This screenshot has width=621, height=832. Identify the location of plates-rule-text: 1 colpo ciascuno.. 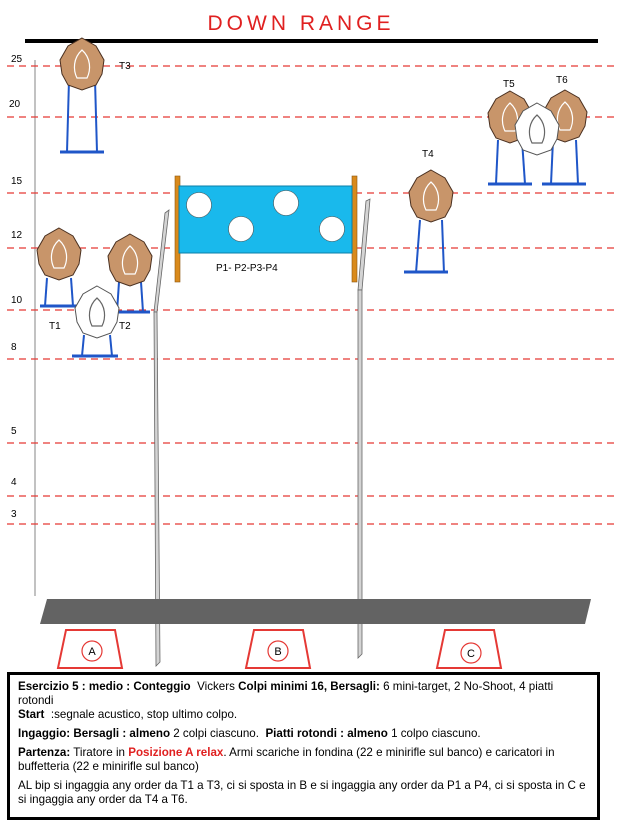
(436, 733).